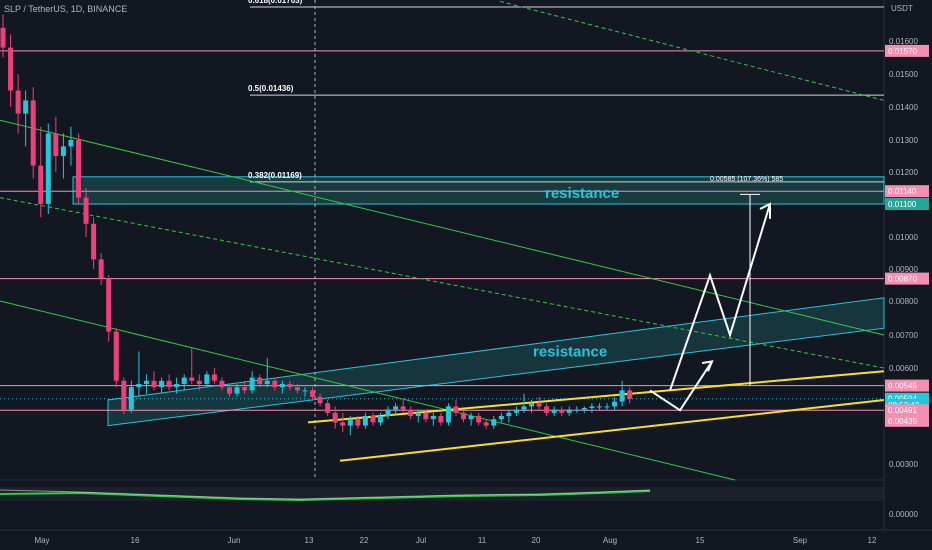 The height and width of the screenshot is (550, 932). I want to click on price-badge-label: 0.00545, so click(902, 386).